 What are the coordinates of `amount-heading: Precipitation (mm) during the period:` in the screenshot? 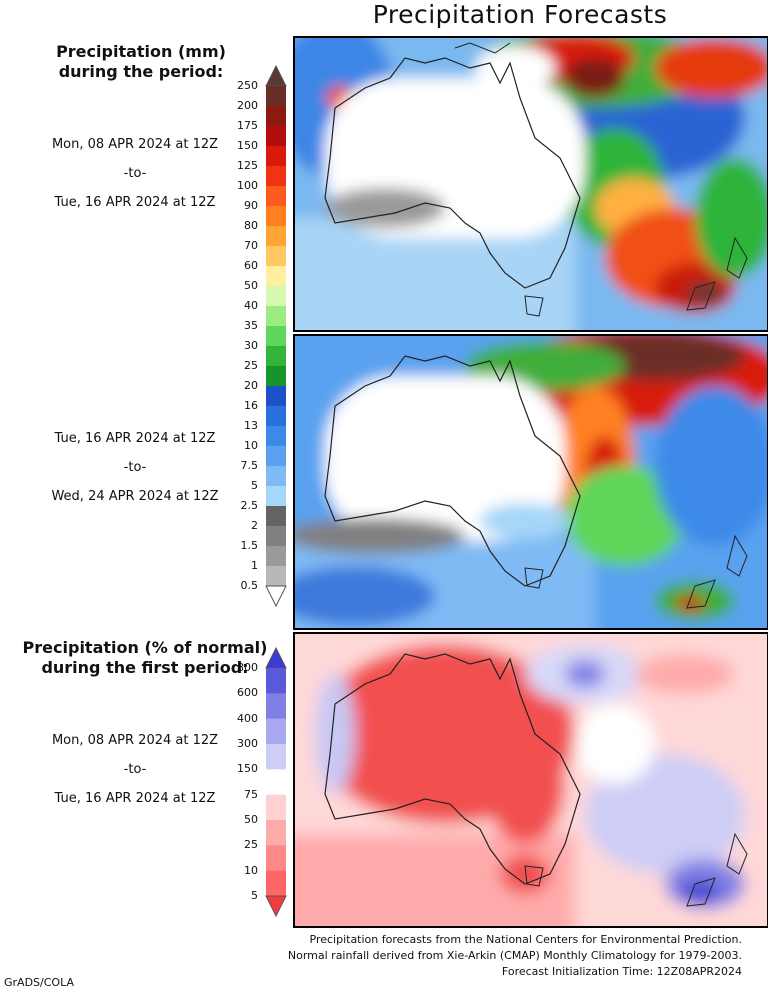 It's located at (141, 62).